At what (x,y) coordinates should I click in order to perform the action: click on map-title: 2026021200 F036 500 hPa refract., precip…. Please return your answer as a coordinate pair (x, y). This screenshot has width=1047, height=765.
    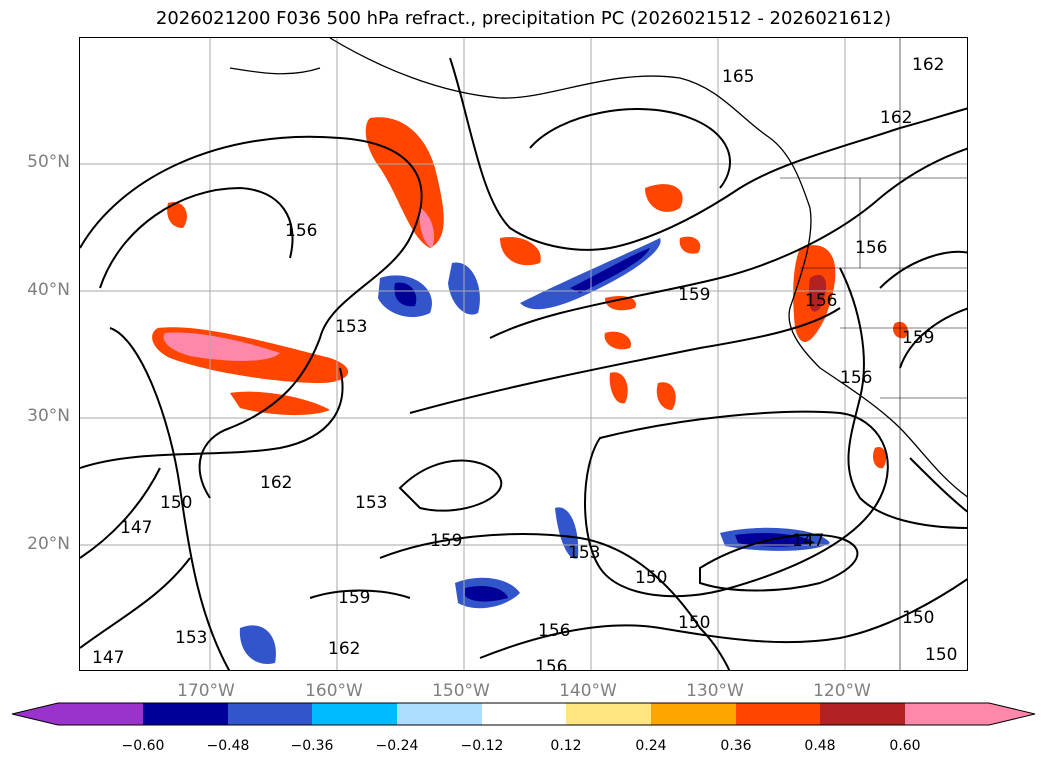
    Looking at the image, I should click on (523, 18).